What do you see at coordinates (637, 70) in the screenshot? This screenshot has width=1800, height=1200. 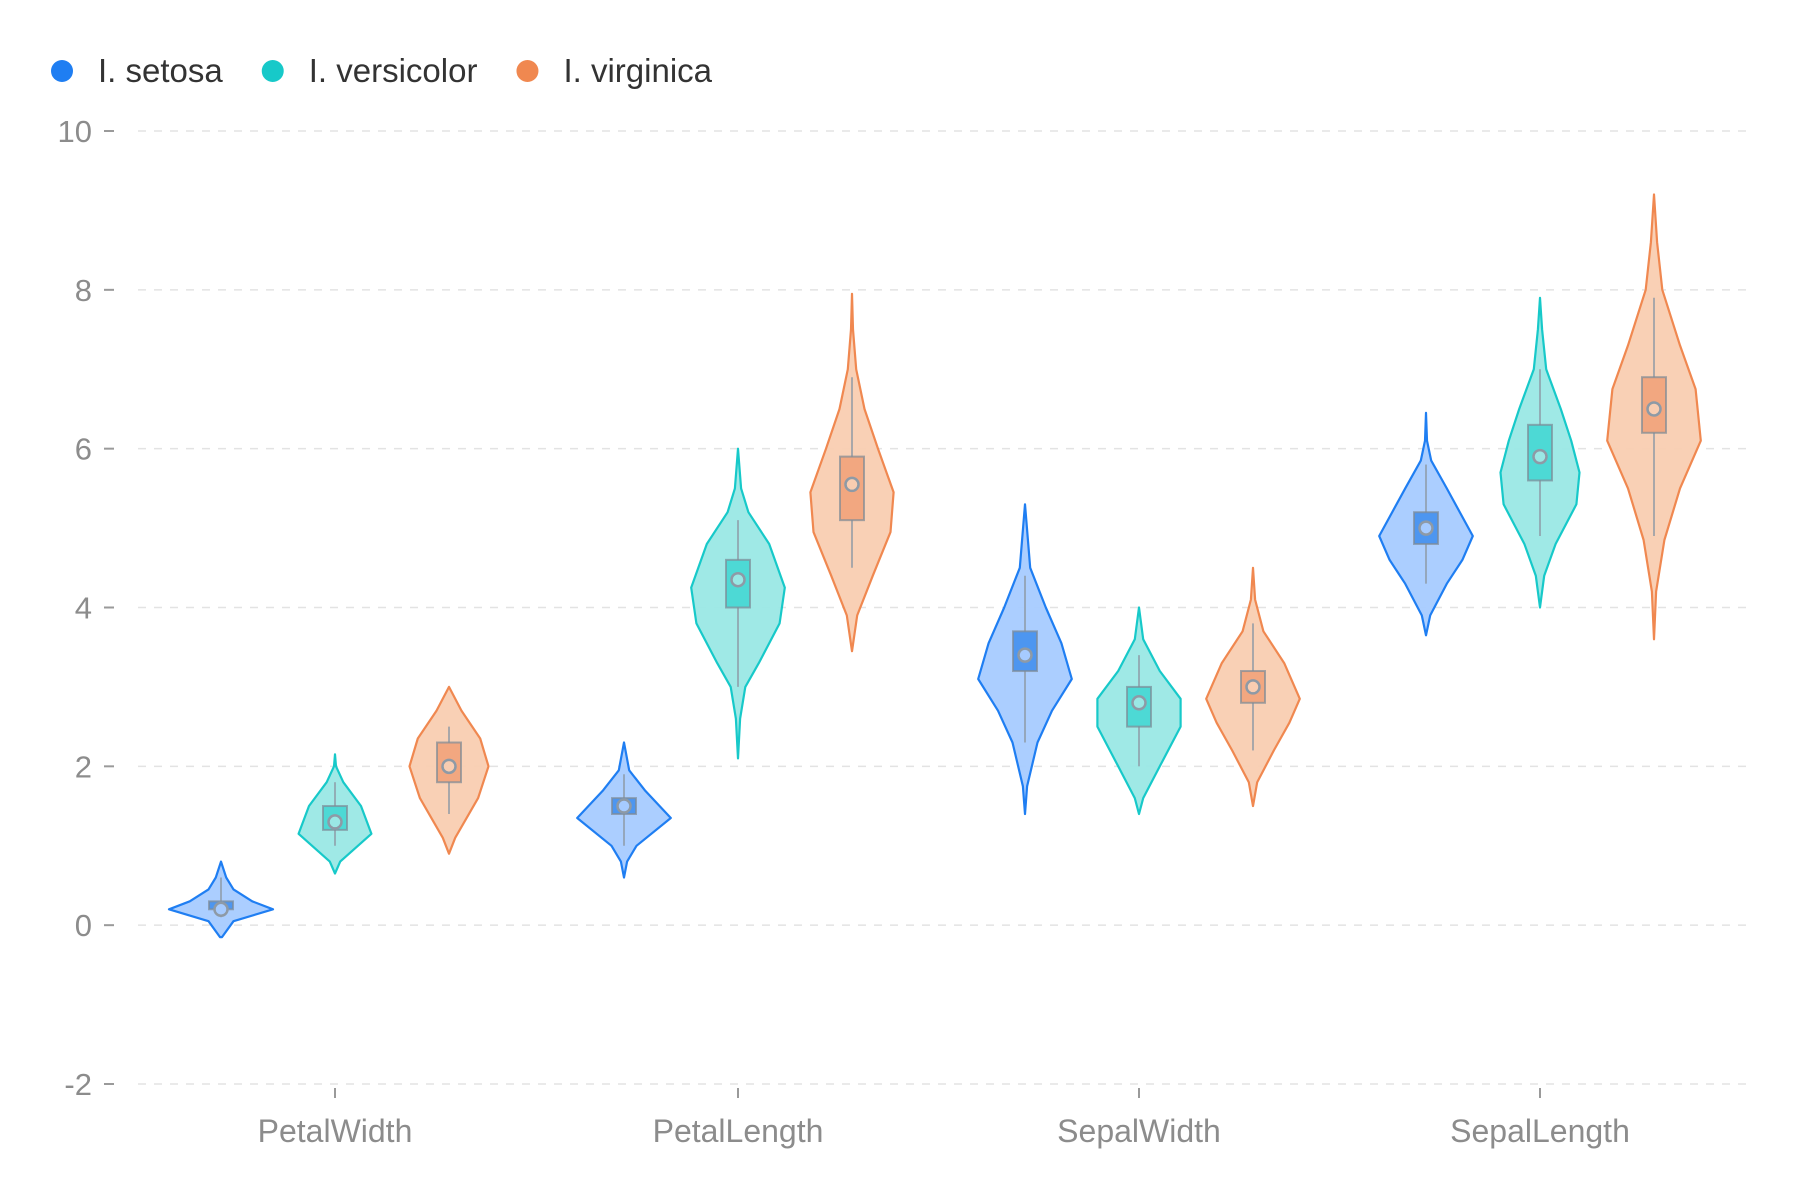 I see `legend-label: I. virginica` at bounding box center [637, 70].